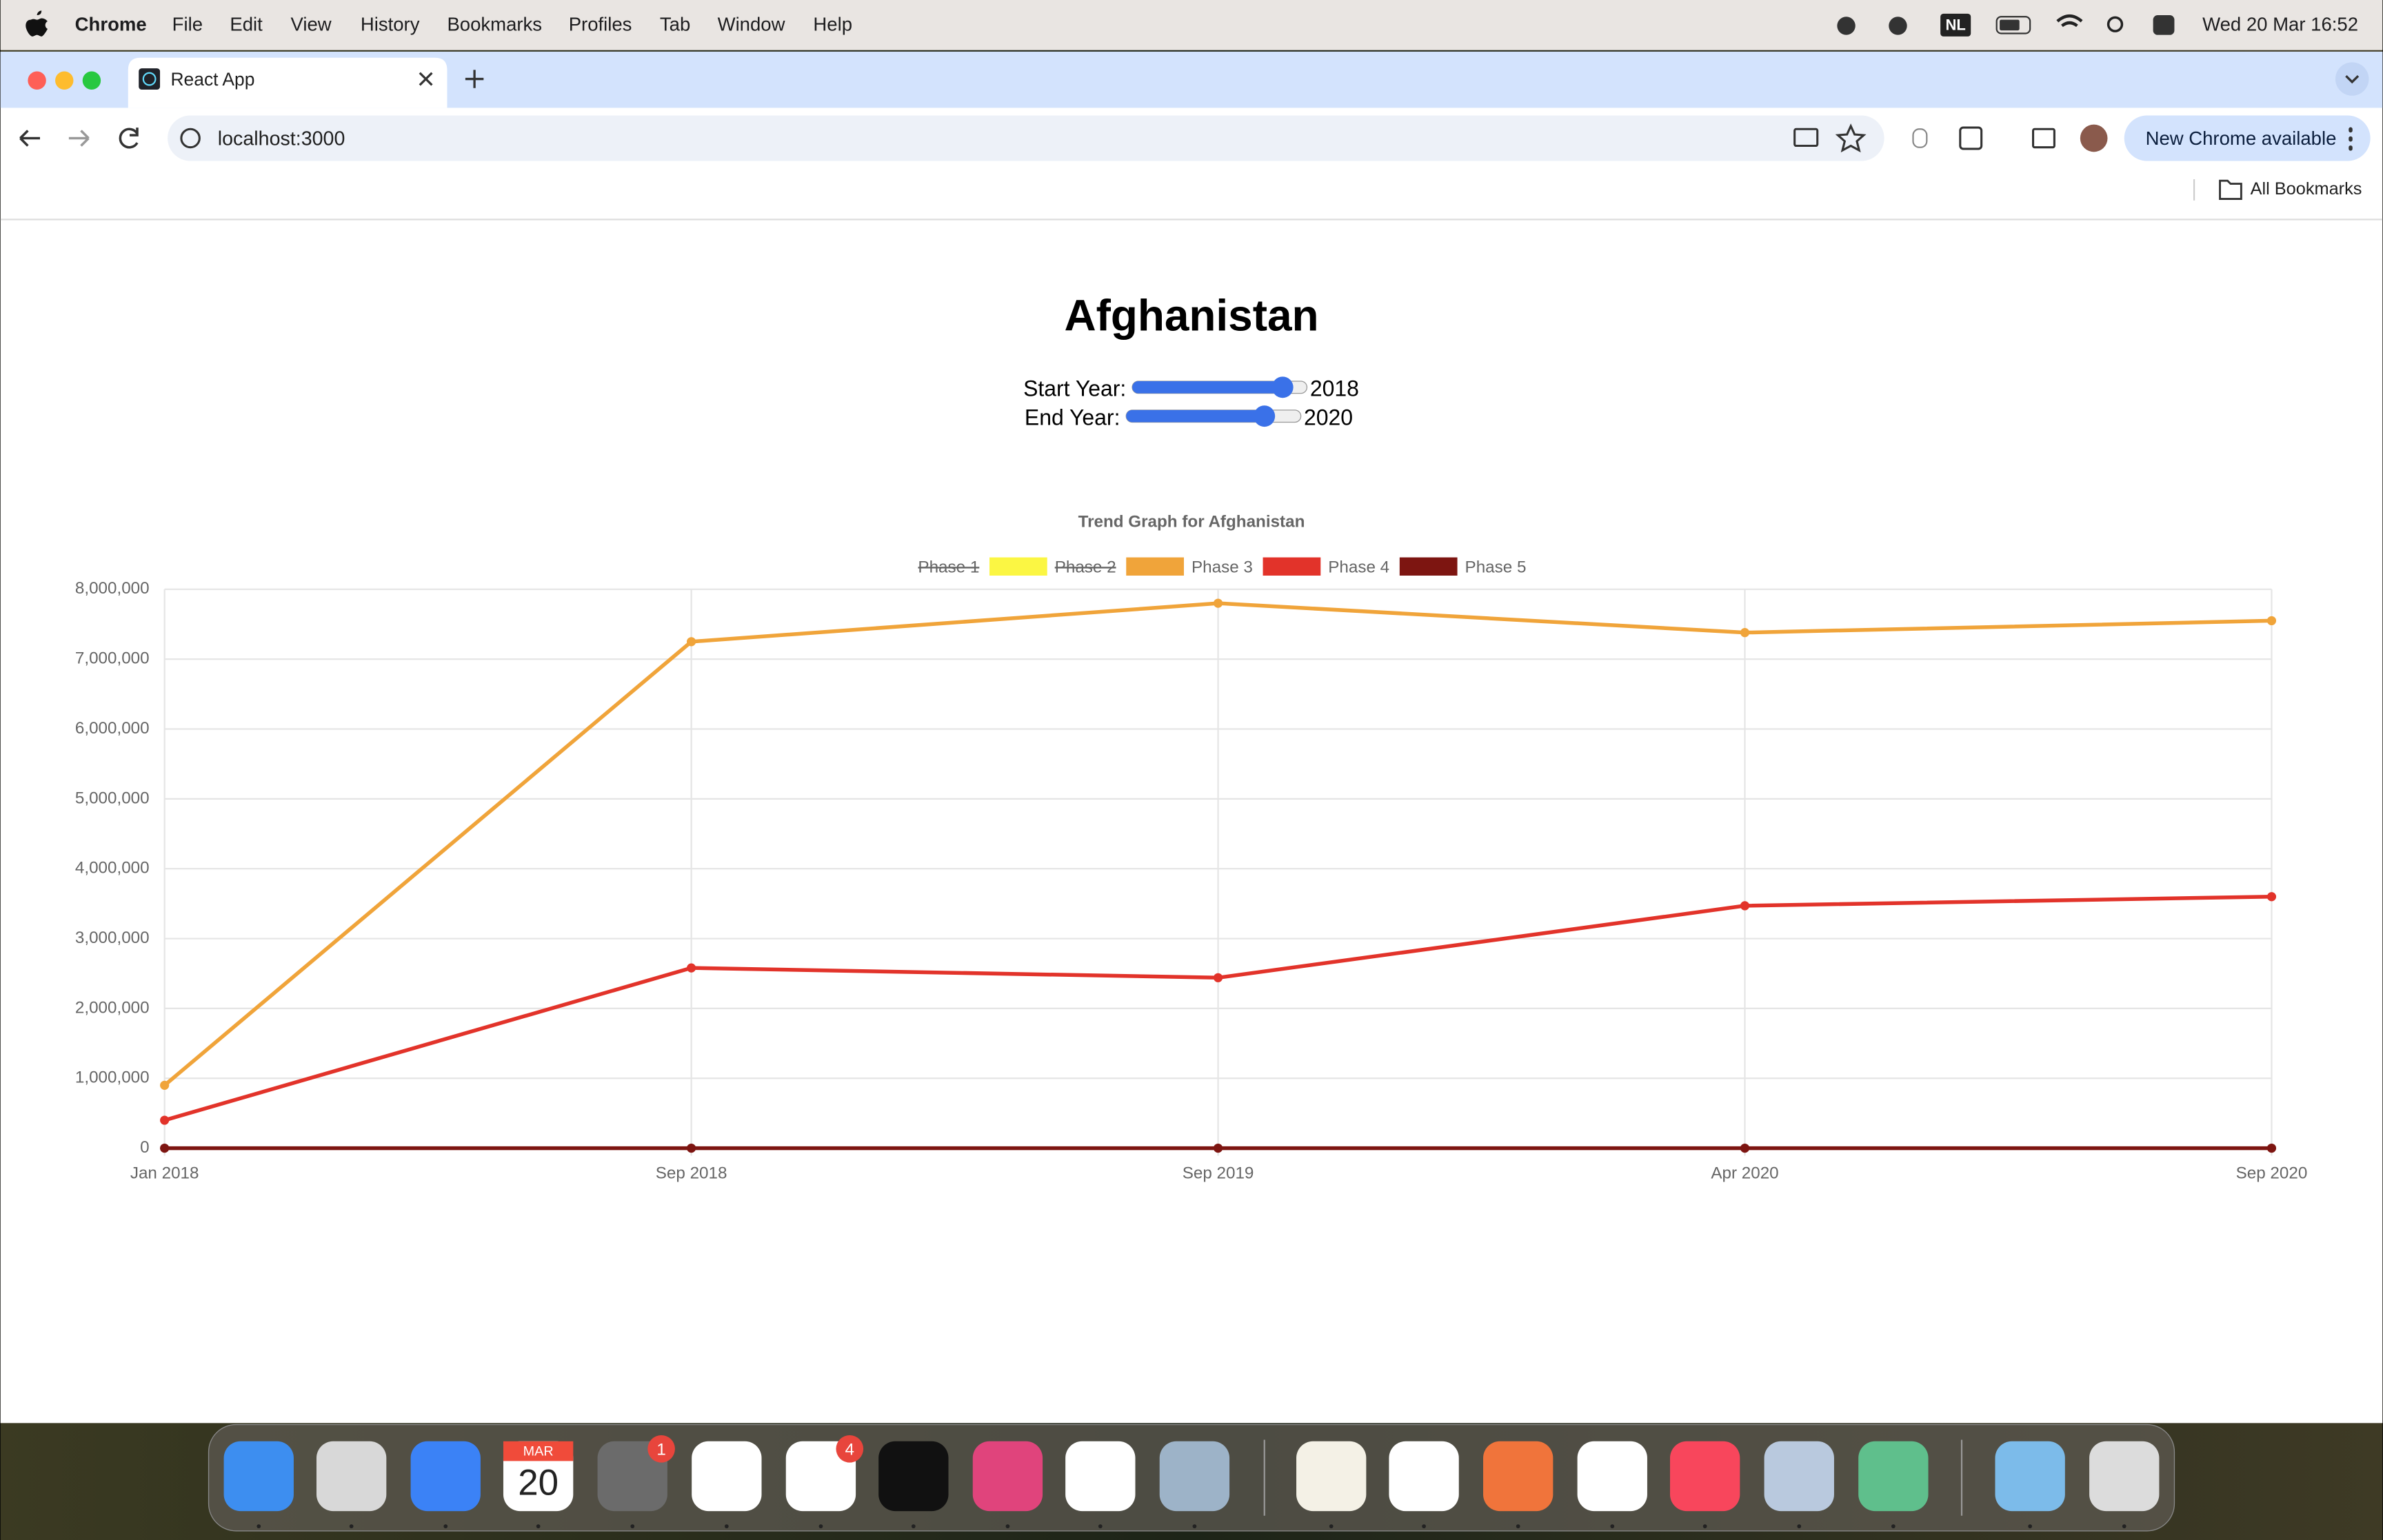  What do you see at coordinates (1218, 1173) in the screenshot?
I see `x-tick-label: Sep 2019` at bounding box center [1218, 1173].